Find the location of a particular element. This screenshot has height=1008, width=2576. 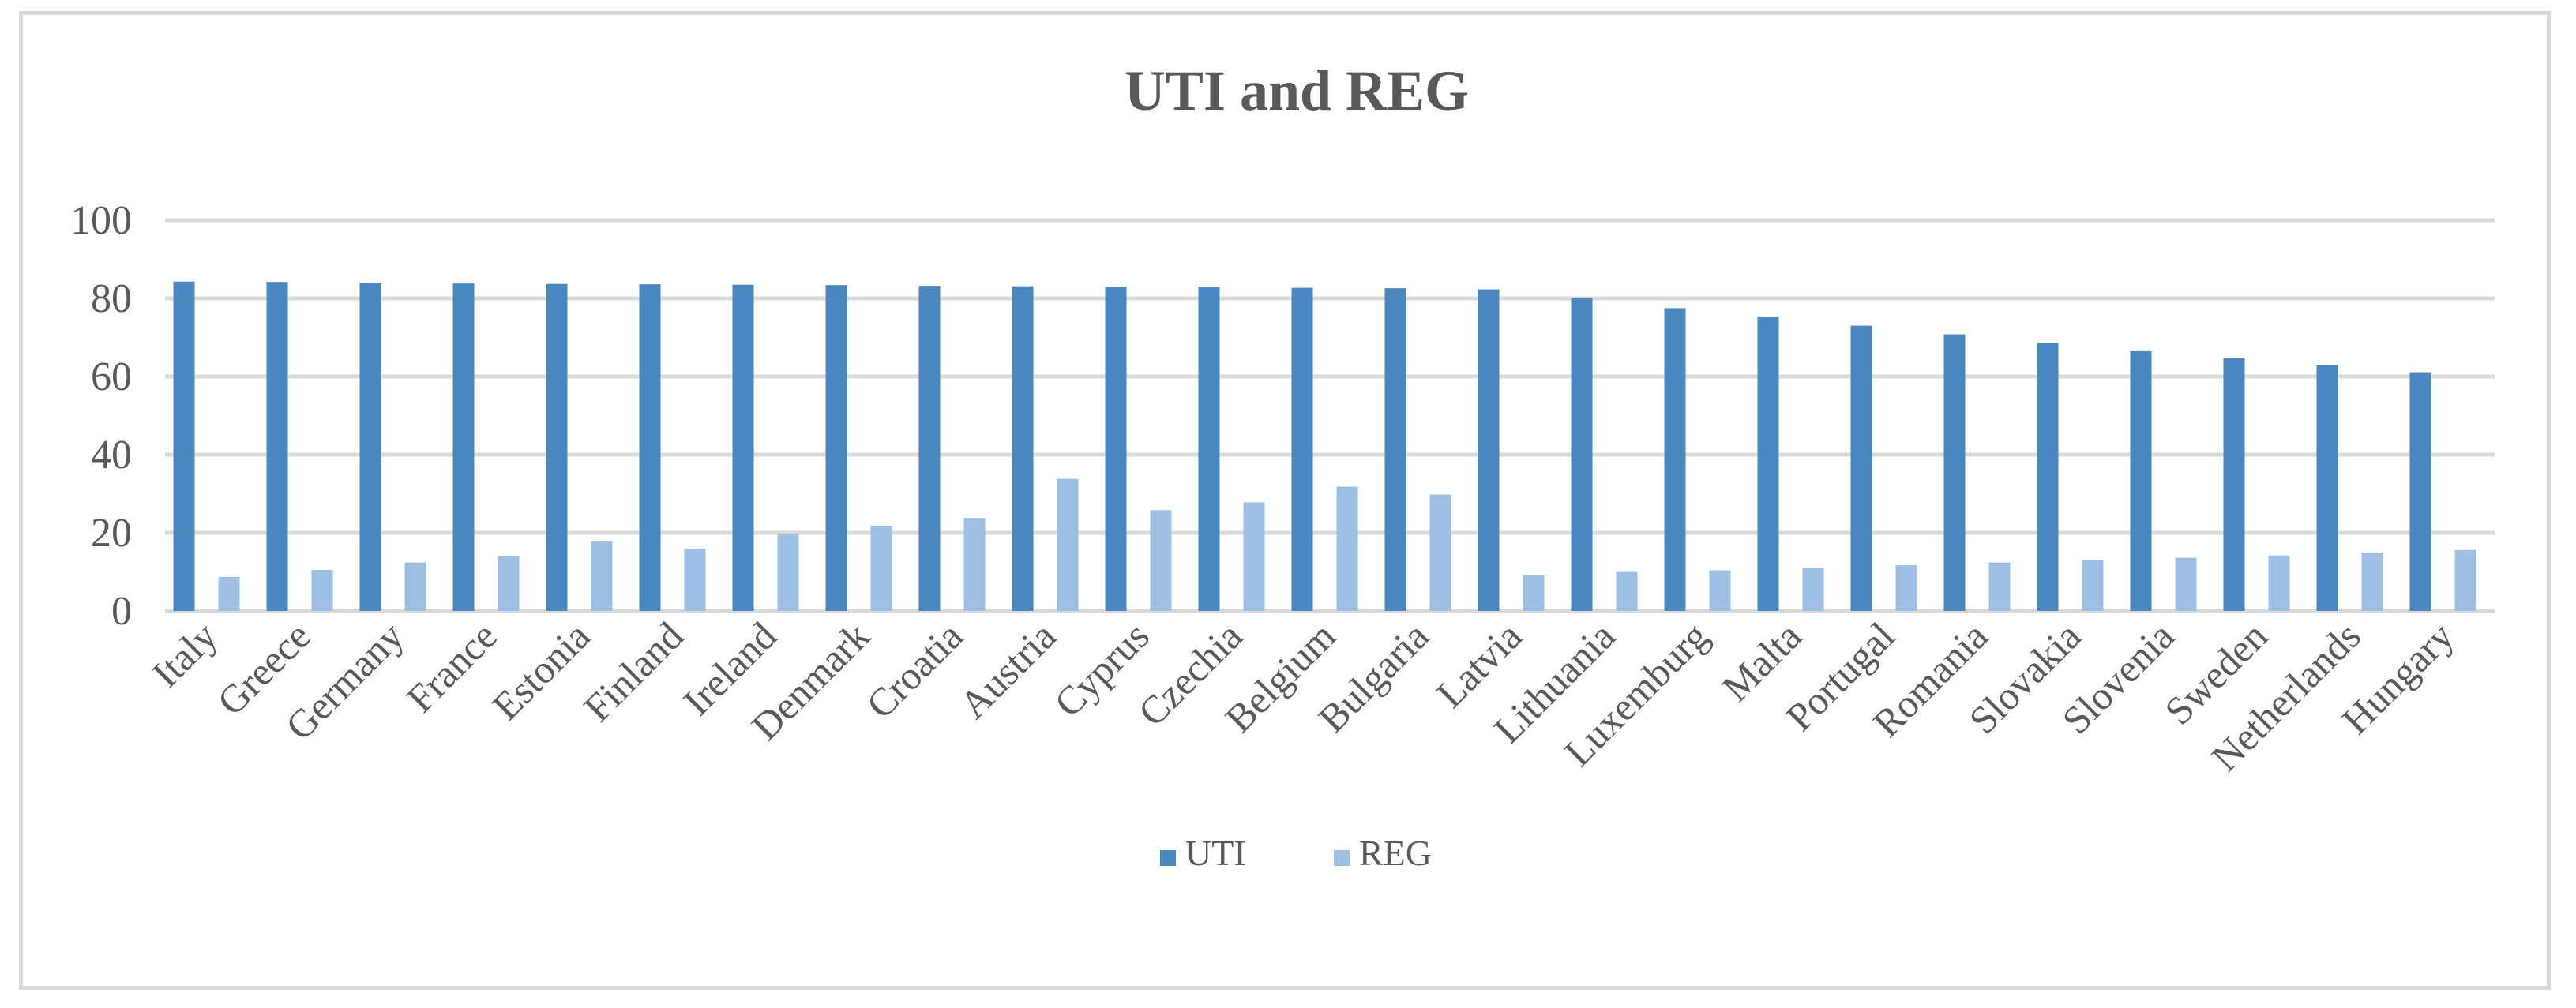

bar-uti-hungary is located at coordinates (2420, 491).